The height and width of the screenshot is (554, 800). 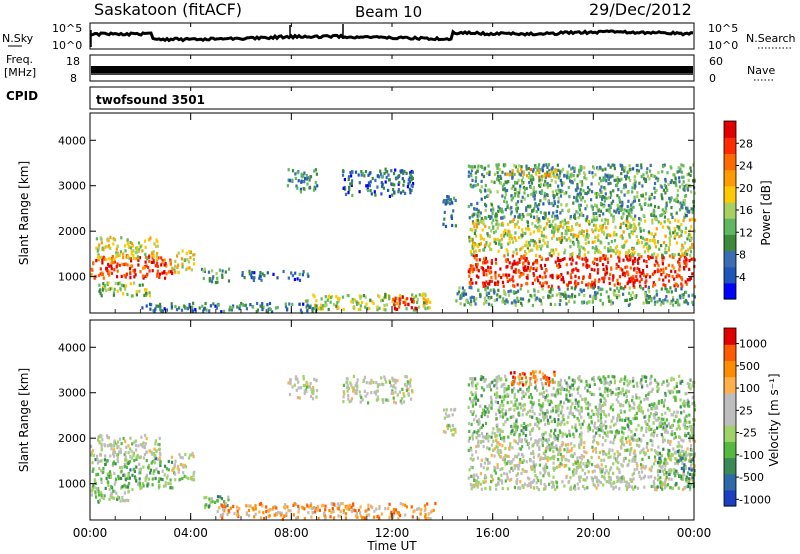 What do you see at coordinates (730, 145) in the screenshot?
I see `colorbar-segment` at bounding box center [730, 145].